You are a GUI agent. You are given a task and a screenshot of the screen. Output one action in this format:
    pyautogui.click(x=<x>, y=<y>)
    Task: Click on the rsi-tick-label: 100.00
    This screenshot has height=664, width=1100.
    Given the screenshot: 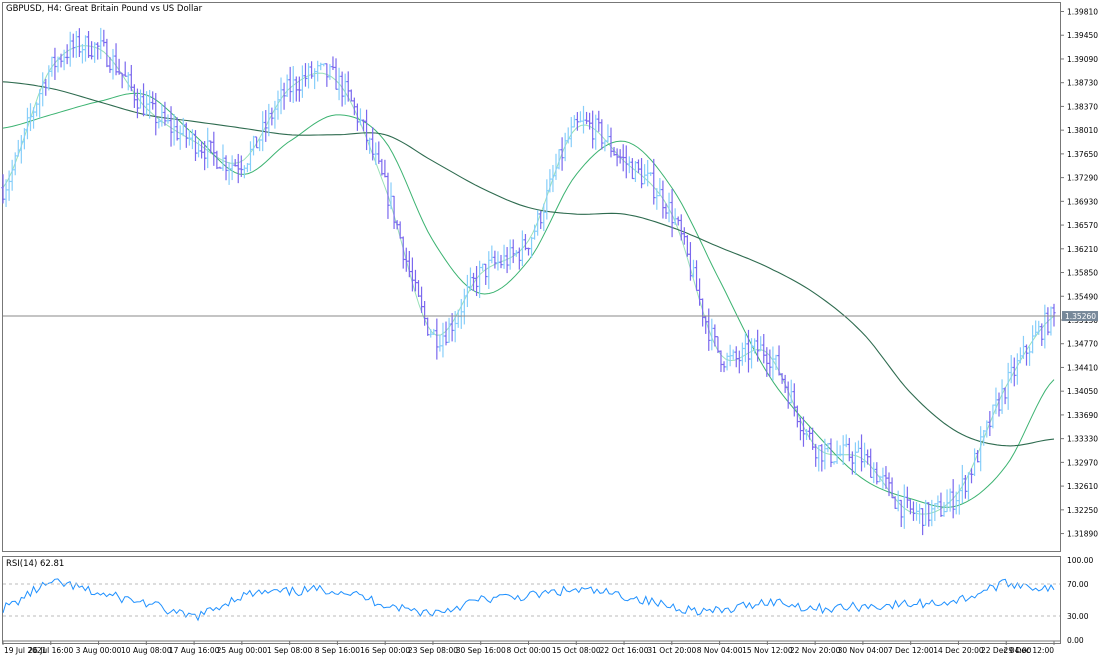 What is the action you would take?
    pyautogui.click(x=1080, y=560)
    